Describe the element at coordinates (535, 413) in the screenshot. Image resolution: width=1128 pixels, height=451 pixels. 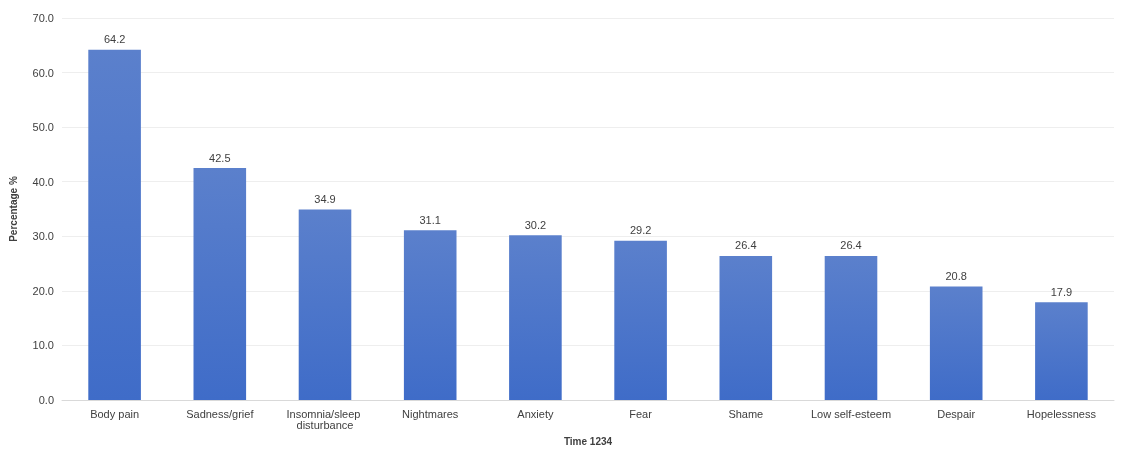
I see `x-tick-label: Anxiety` at that location.